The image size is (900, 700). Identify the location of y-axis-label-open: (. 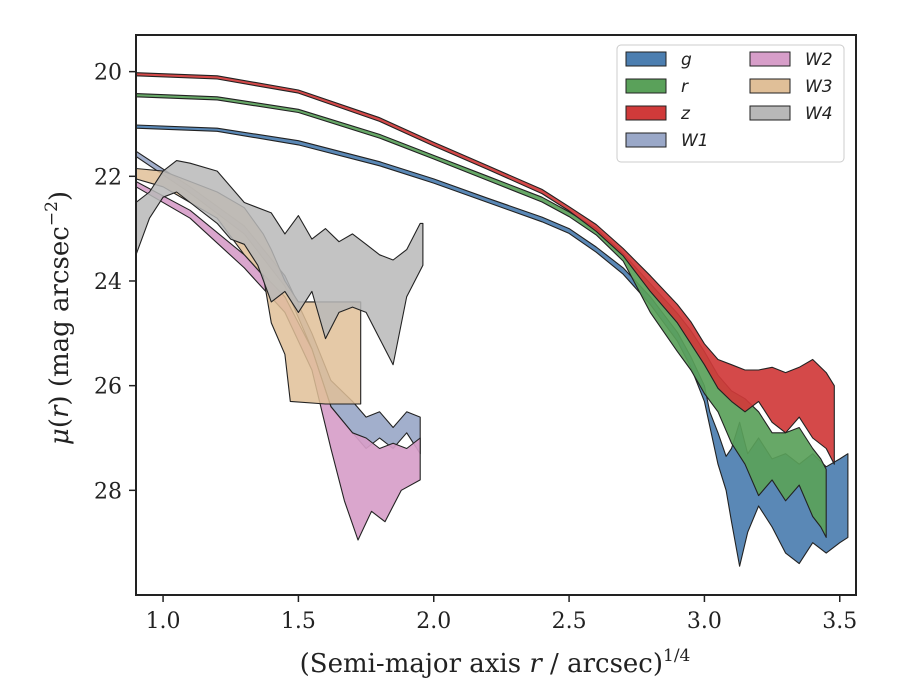
(60, 423).